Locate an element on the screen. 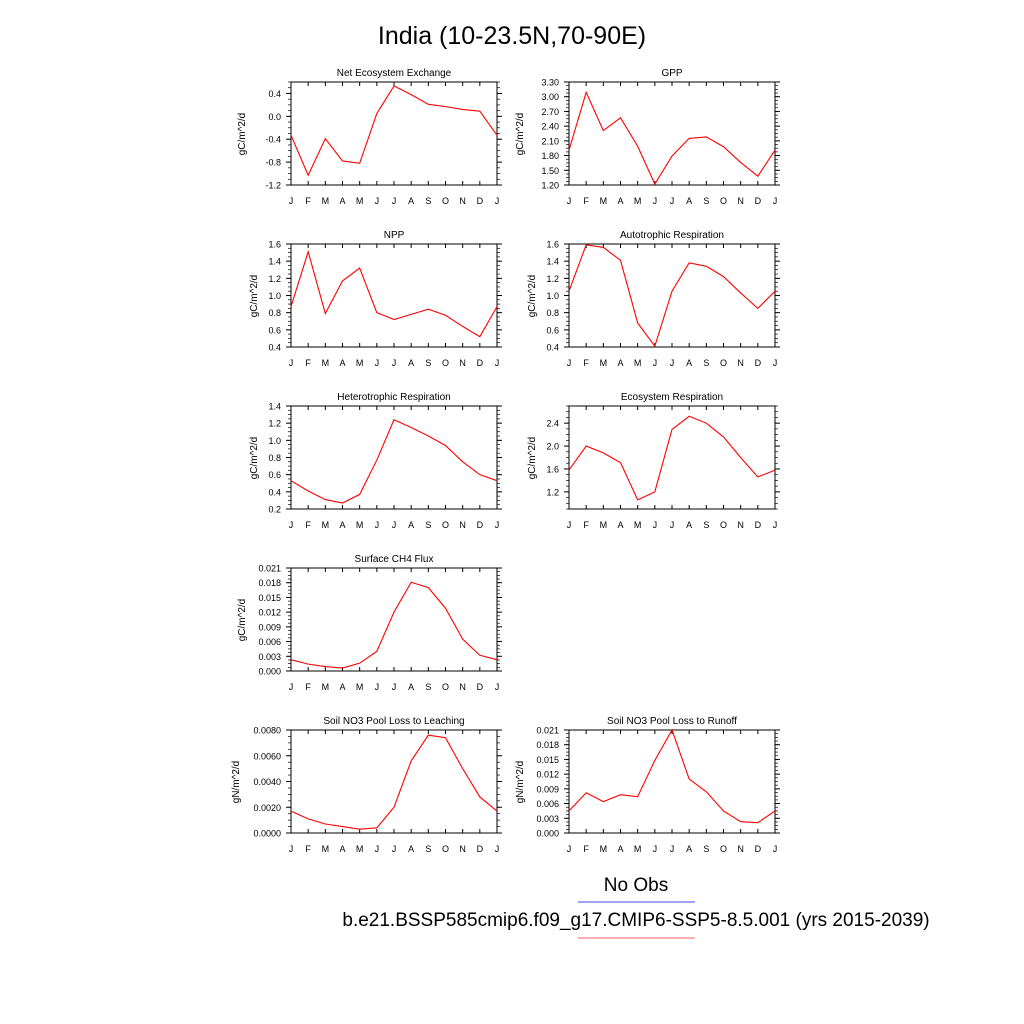 This screenshot has height=1024, width=1024. y-tick-label: 0.006 is located at coordinates (547, 804).